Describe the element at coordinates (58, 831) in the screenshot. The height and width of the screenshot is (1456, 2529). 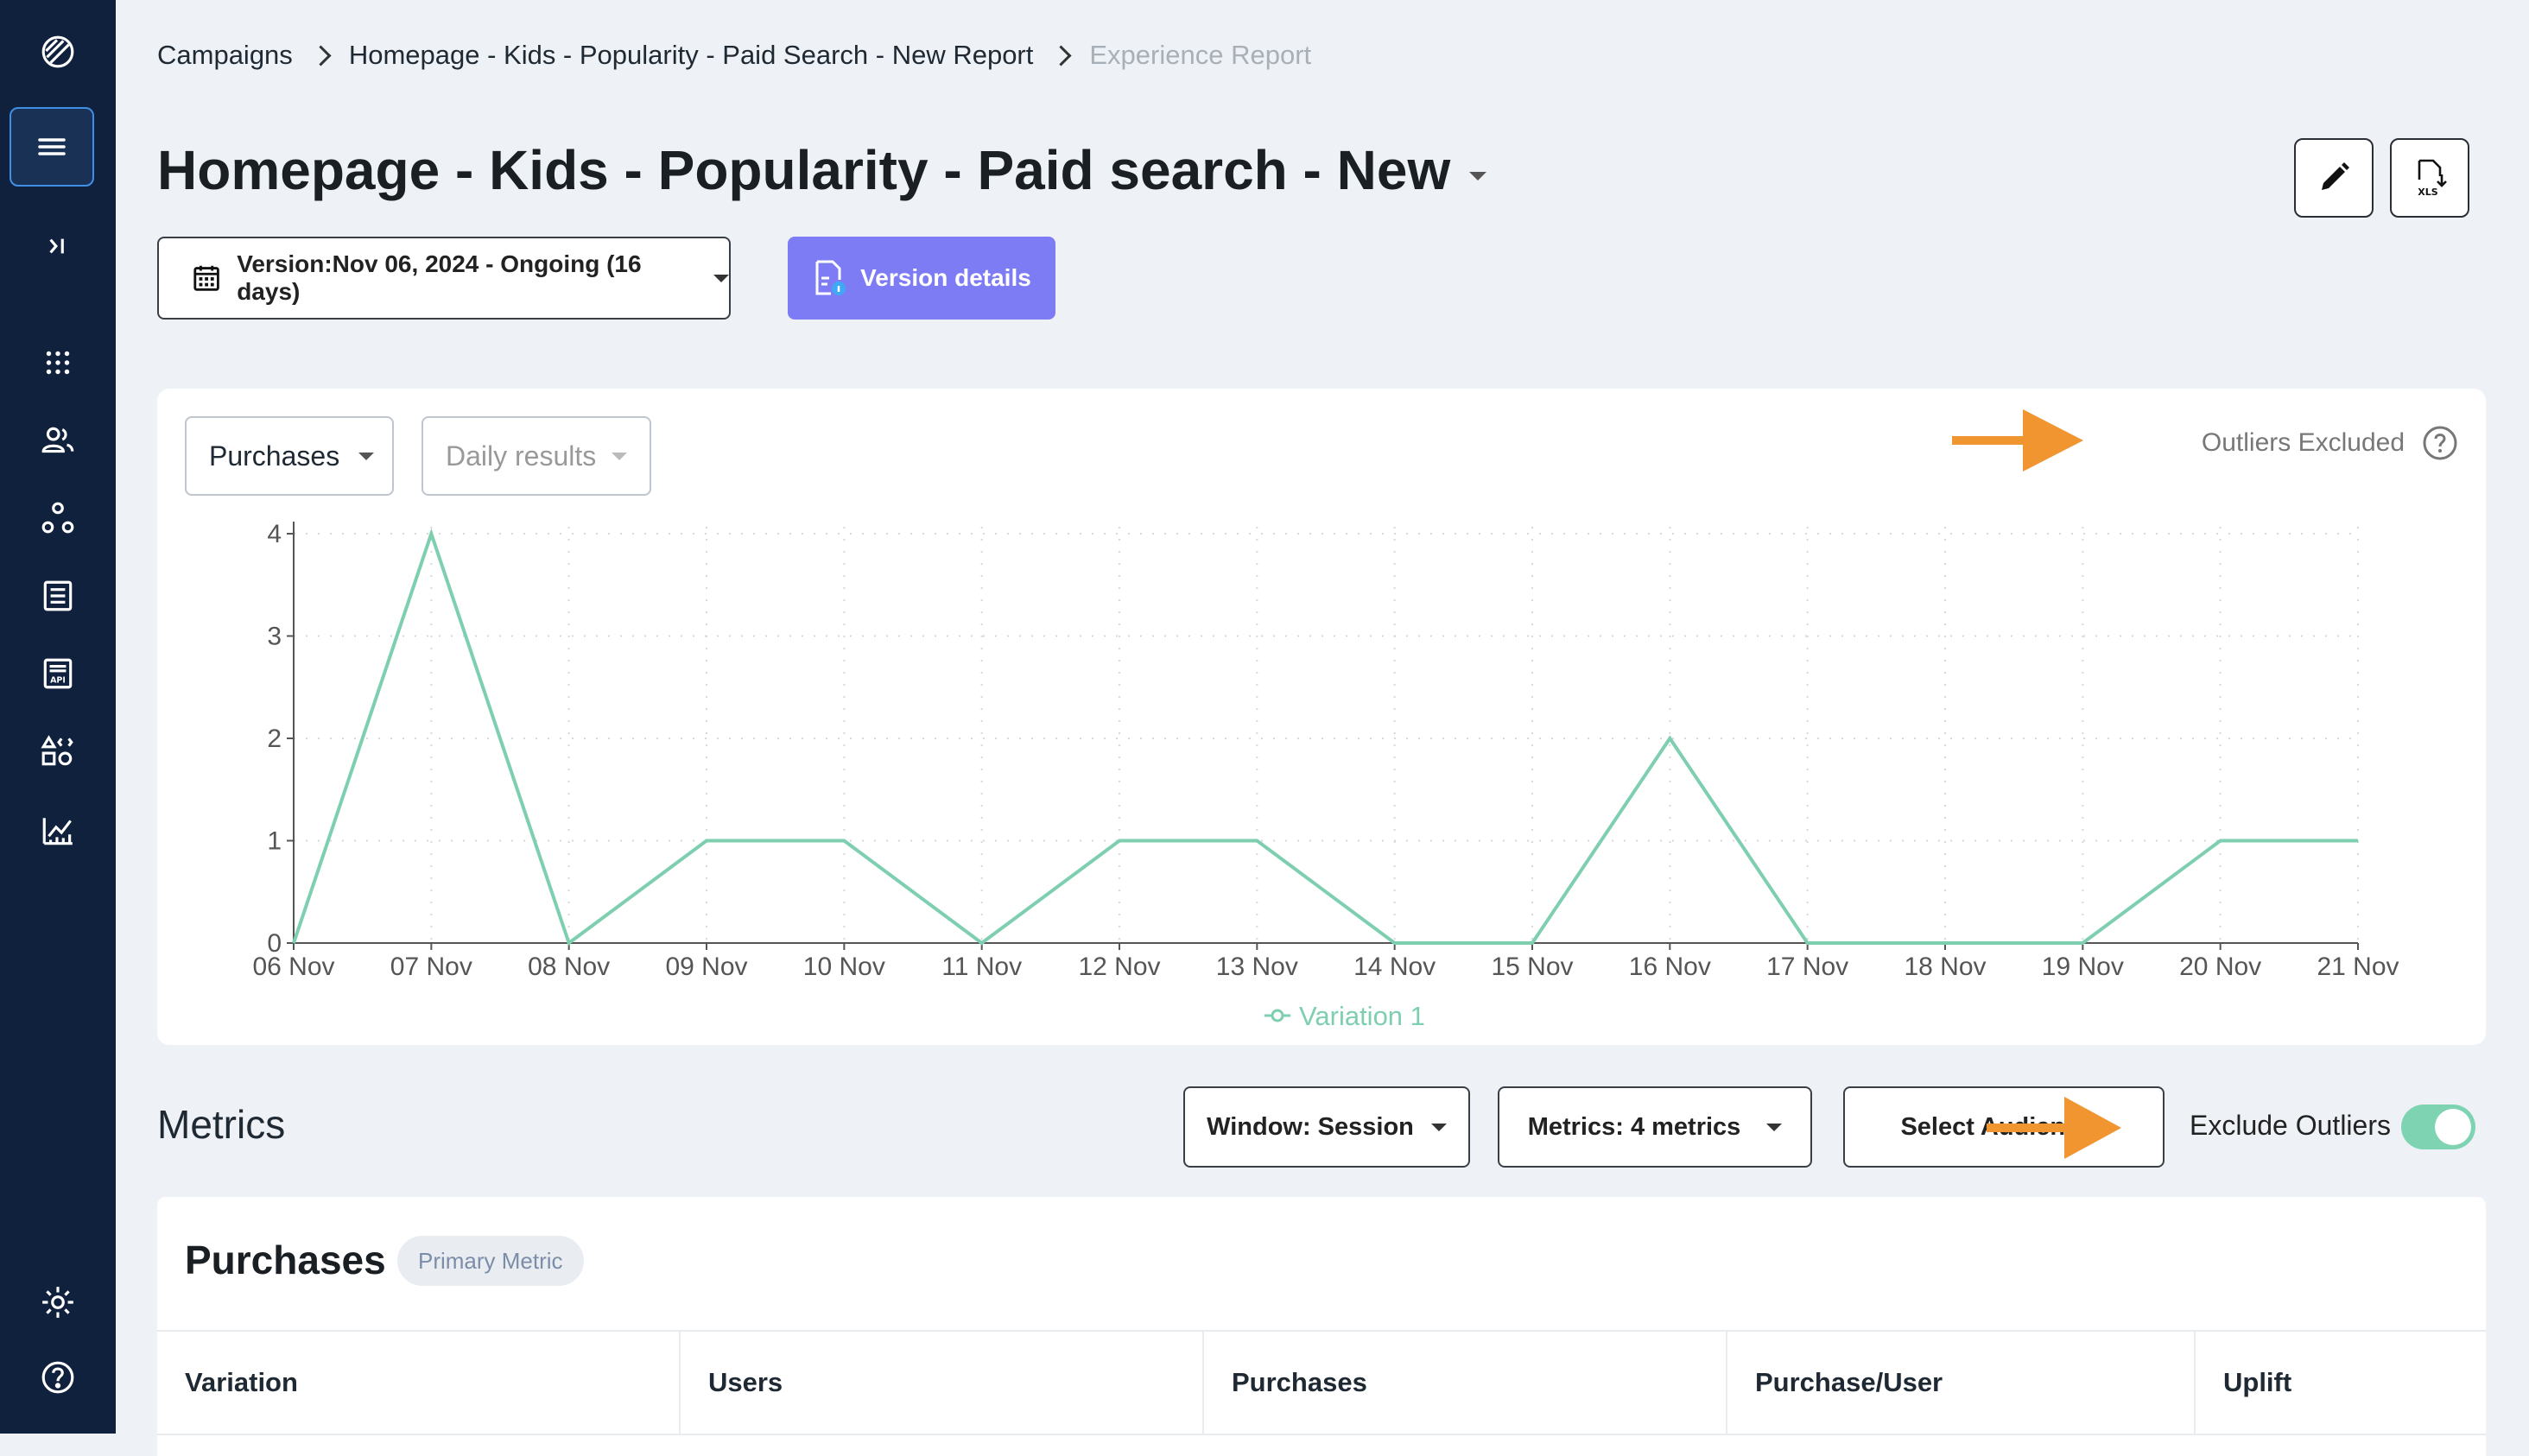
I see `analytics-icon` at that location.